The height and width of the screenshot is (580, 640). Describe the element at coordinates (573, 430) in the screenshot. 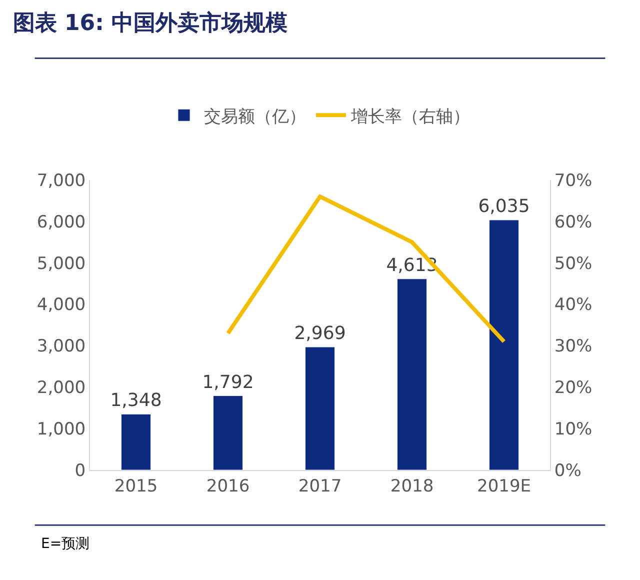

I see `y2-tick-label: 10%` at that location.